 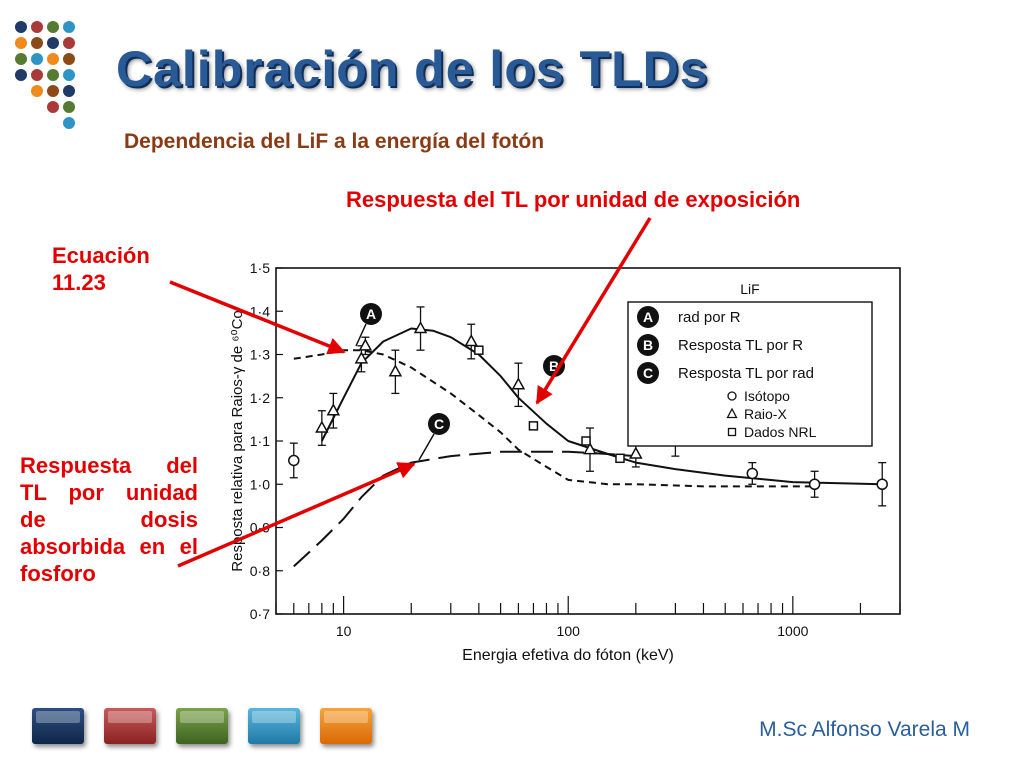 I want to click on curve-label-a-leader, so click(x=361, y=335).